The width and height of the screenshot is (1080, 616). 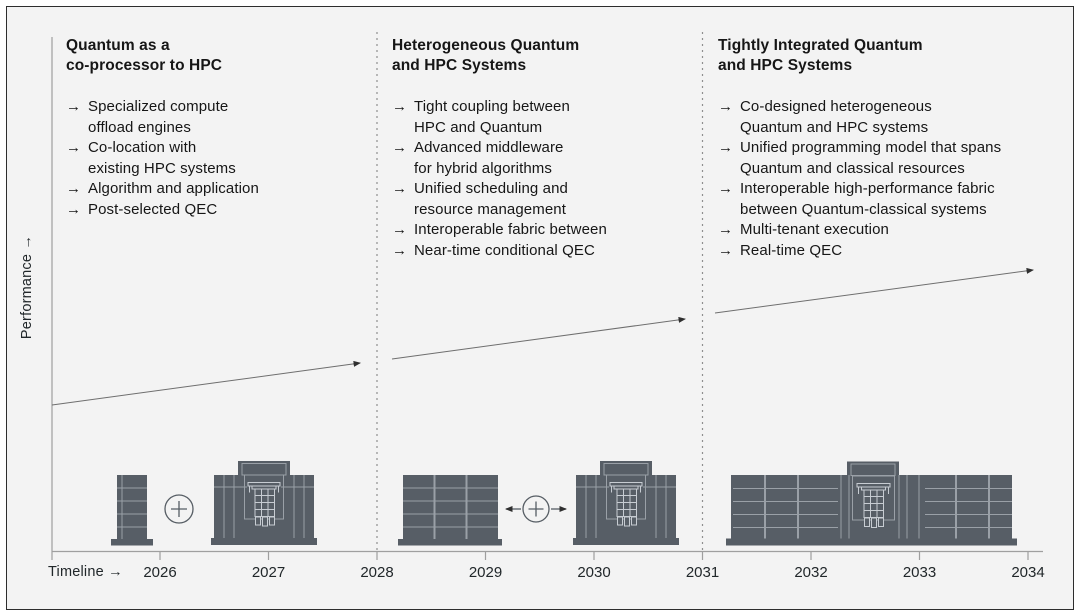 What do you see at coordinates (702, 572) in the screenshot?
I see `timeline-year-label: 2031` at bounding box center [702, 572].